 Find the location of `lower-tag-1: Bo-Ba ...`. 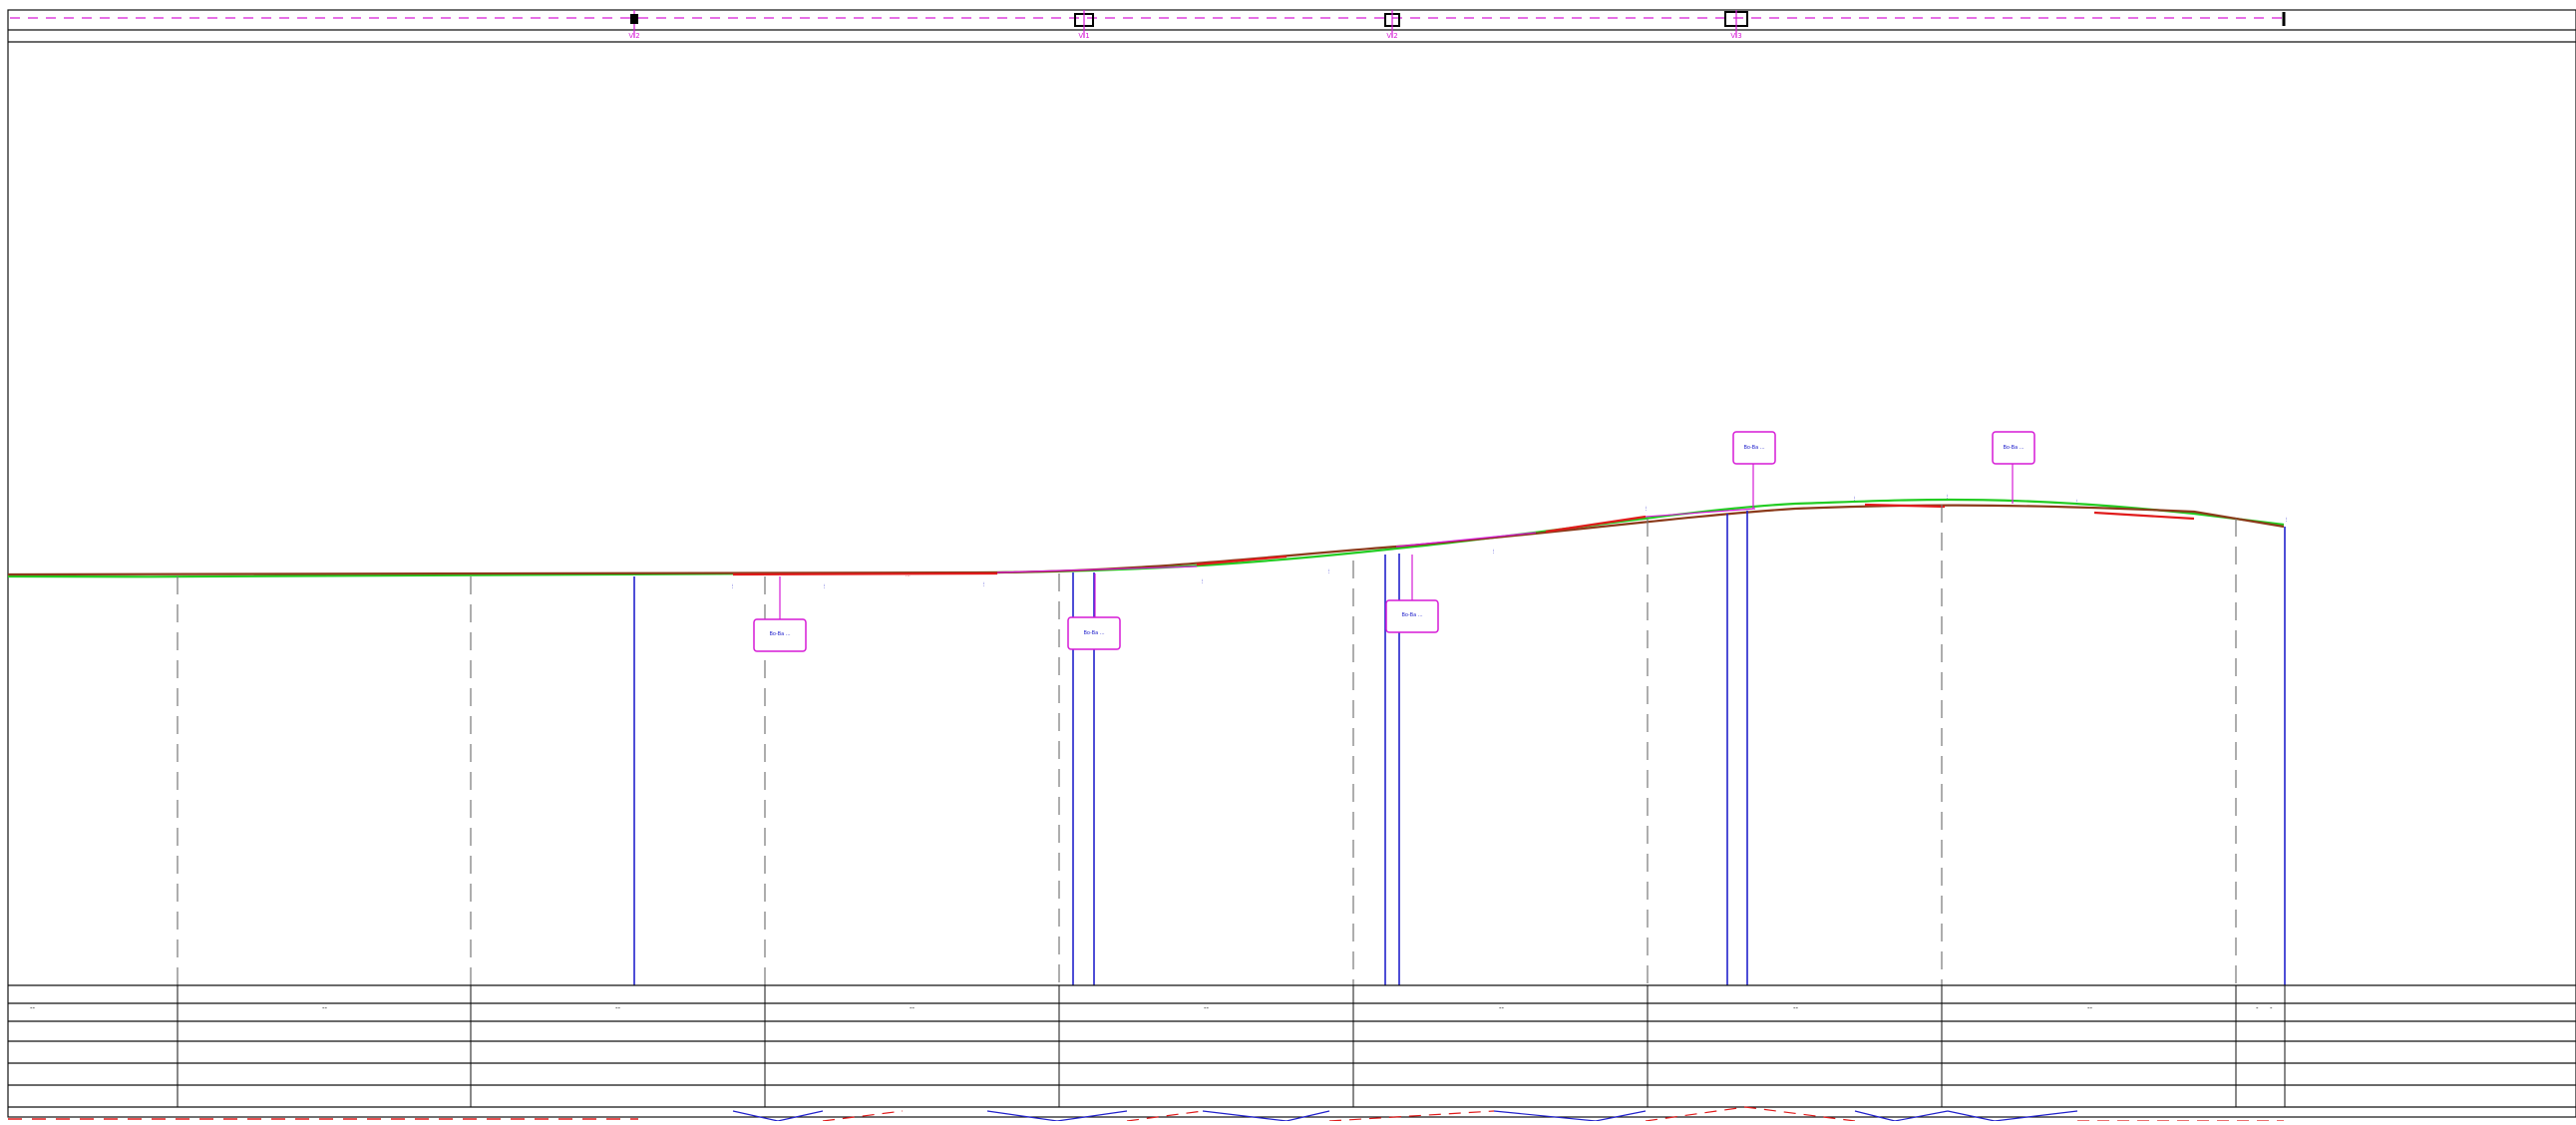

lower-tag-1: Bo-Ba ... is located at coordinates (780, 614).